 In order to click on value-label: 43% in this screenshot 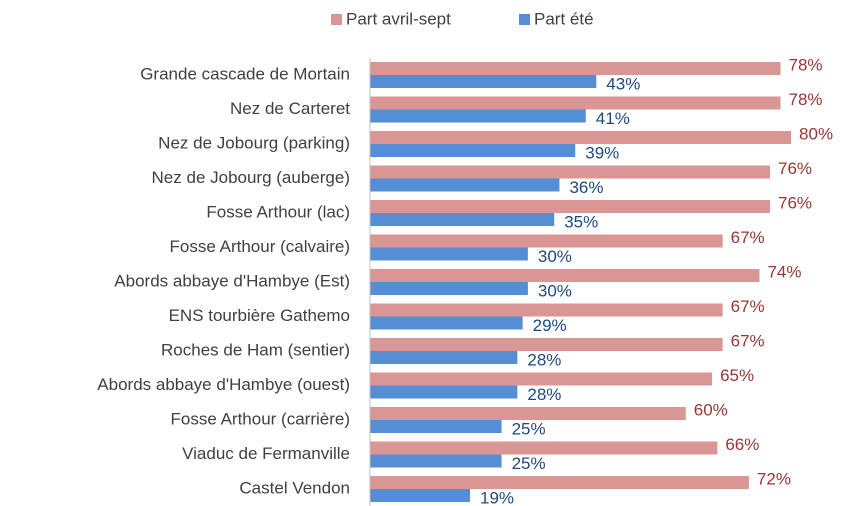, I will do `click(623, 83)`.